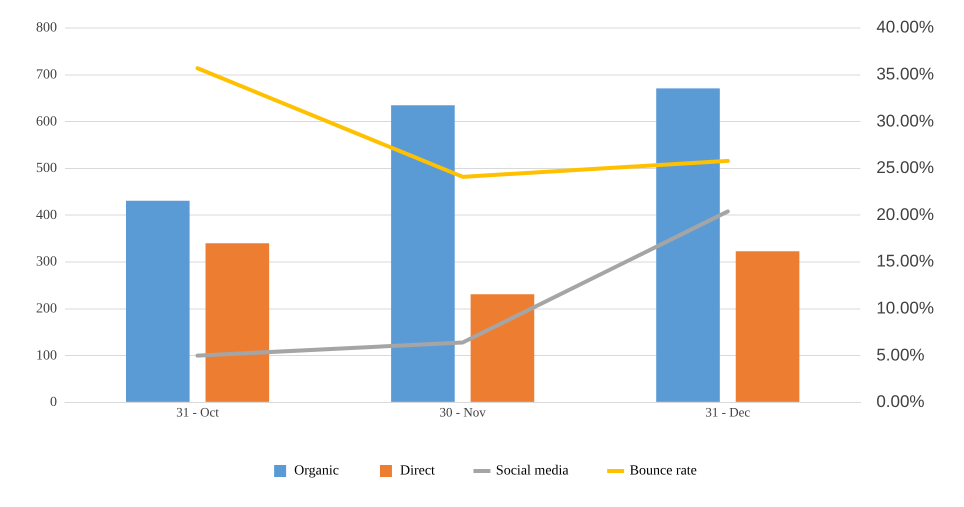  What do you see at coordinates (53, 402) in the screenshot?
I see `y-tick-label: 0` at bounding box center [53, 402].